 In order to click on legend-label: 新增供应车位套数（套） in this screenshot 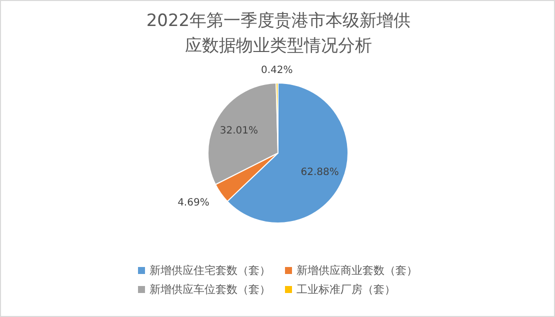, I will do `click(210, 289)`.